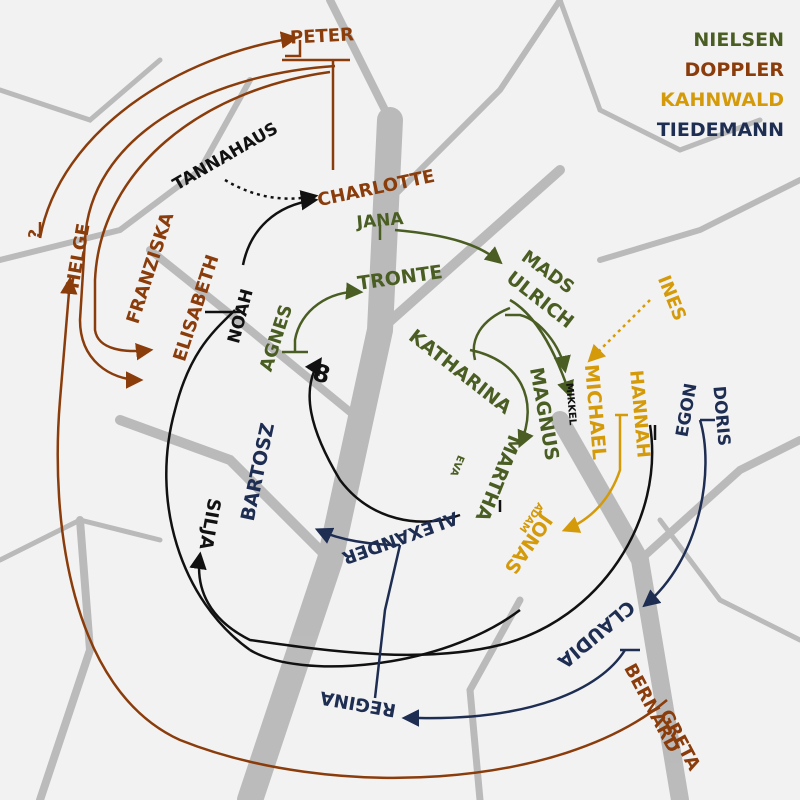 Image resolution: width=800 pixels, height=800 pixels. What do you see at coordinates (735, 70) in the screenshot?
I see `legend-doppler: DOPPLER` at bounding box center [735, 70].